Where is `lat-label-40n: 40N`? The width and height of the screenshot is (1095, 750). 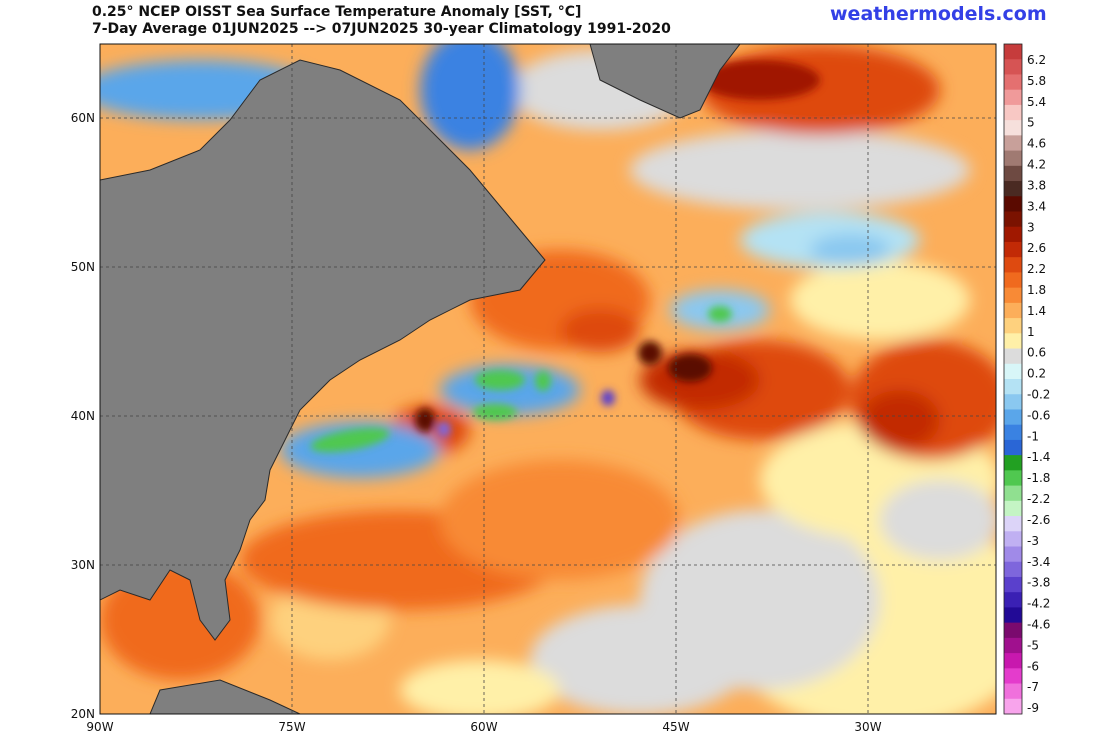 lat-label-40n: 40N is located at coordinates (83, 416).